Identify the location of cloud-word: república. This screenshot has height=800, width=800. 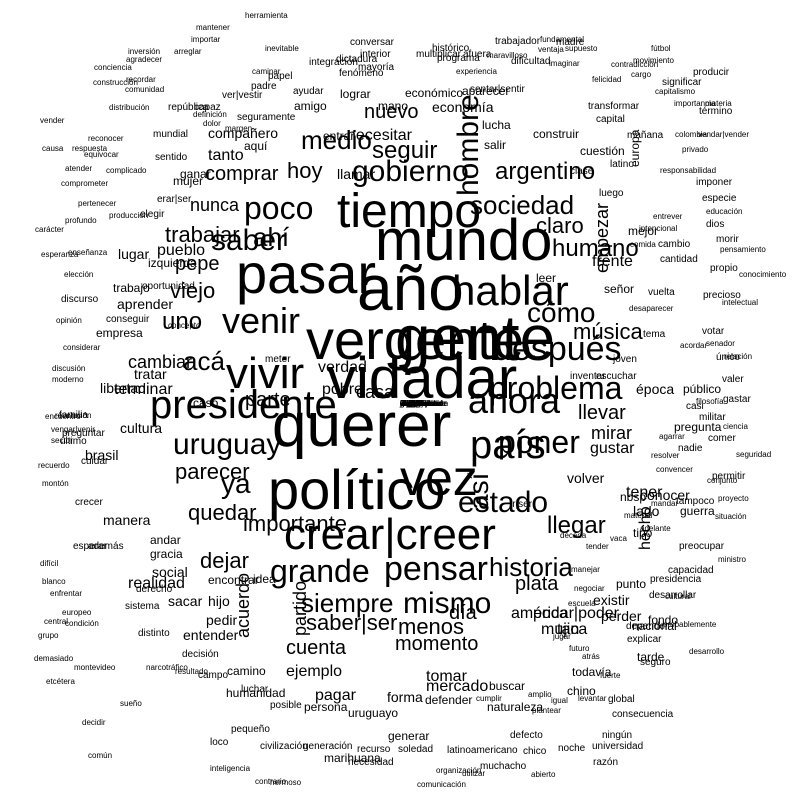
(188, 107).